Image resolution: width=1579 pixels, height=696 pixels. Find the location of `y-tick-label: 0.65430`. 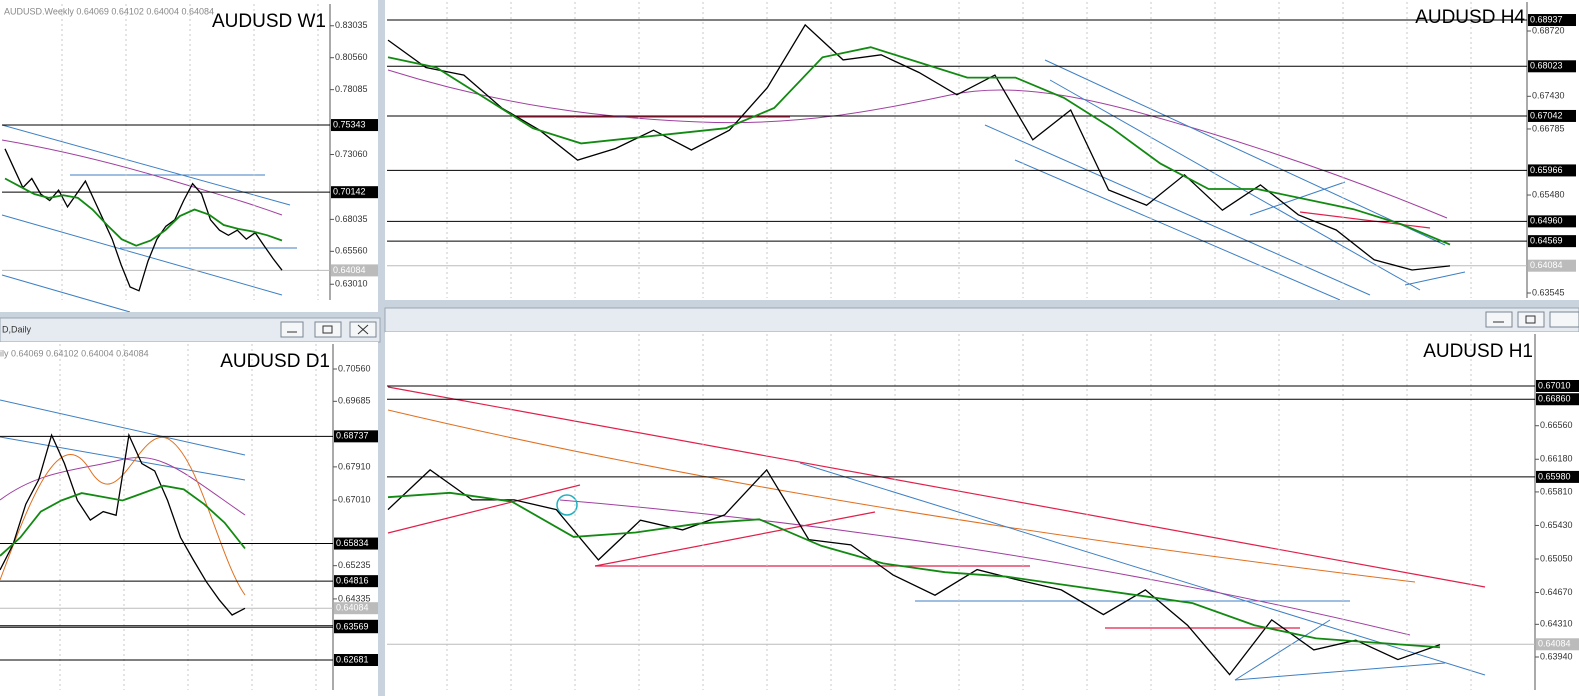

y-tick-label: 0.65430 is located at coordinates (1556, 525).